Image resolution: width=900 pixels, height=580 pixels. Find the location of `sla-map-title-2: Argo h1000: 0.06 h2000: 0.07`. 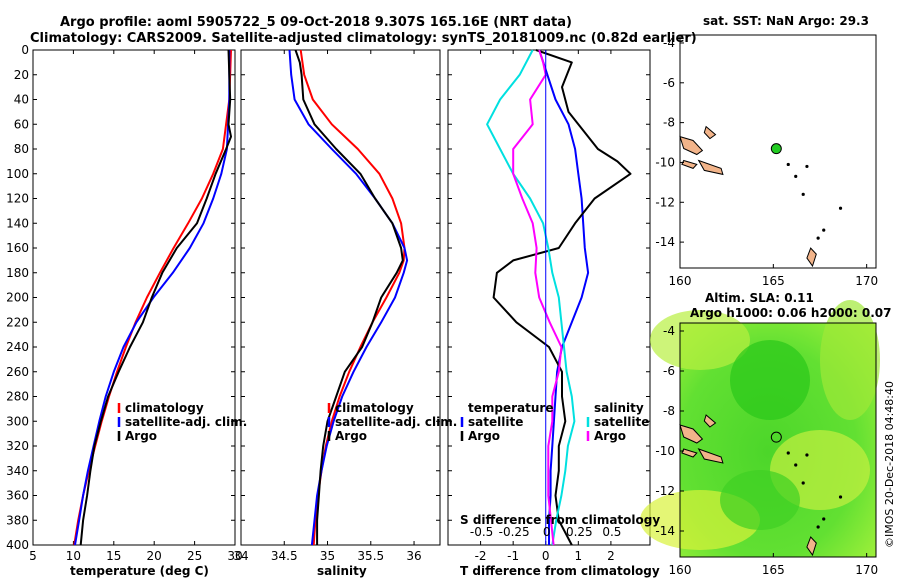

sla-map-title-2: Argo h1000: 0.06 h2000: 0.07 is located at coordinates (790, 313).